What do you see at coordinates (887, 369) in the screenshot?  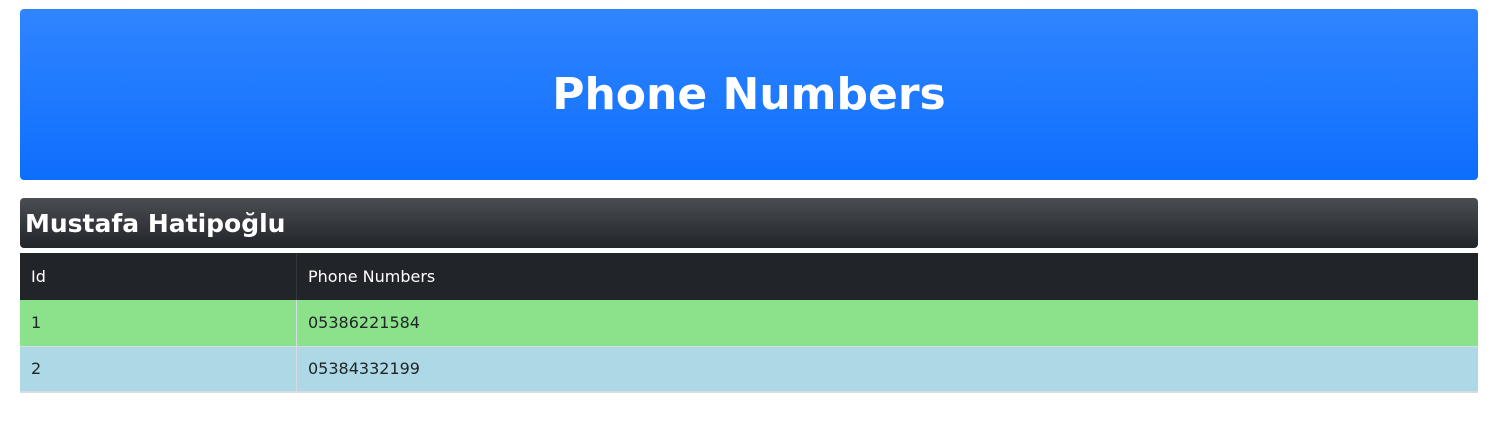 I see `cell-phone: 05384332199` at bounding box center [887, 369].